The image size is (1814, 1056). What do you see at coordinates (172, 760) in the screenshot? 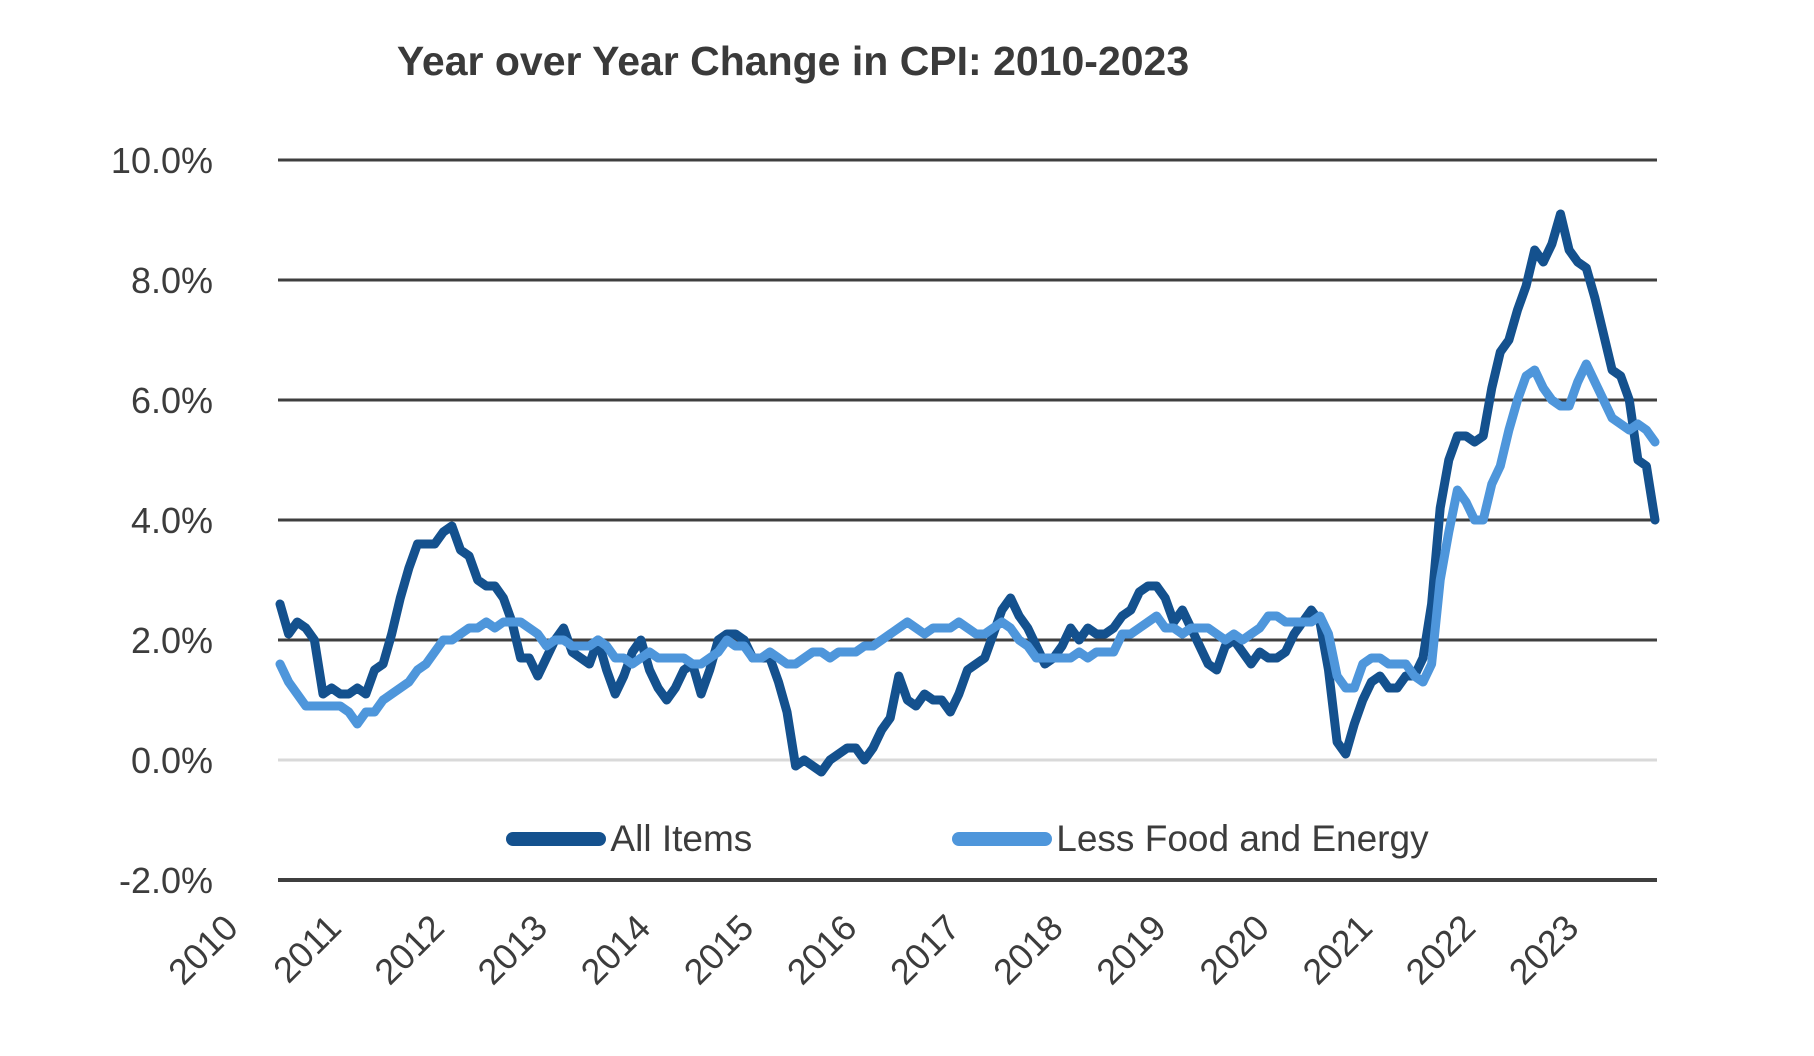
I see `y-tick-label: 0.0%` at bounding box center [172, 760].